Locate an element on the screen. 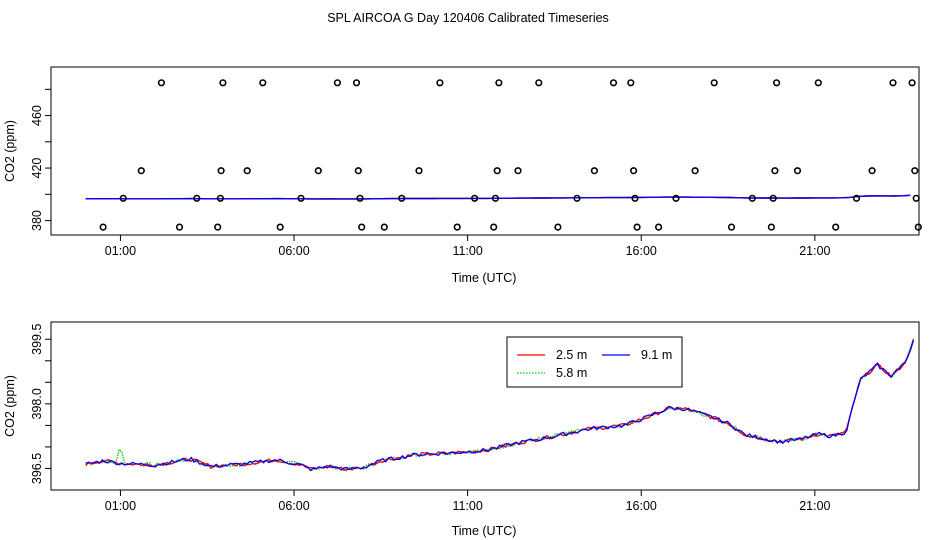 This screenshot has width=936, height=540. bottom-x-tick-label: 21:00 is located at coordinates (814, 506).